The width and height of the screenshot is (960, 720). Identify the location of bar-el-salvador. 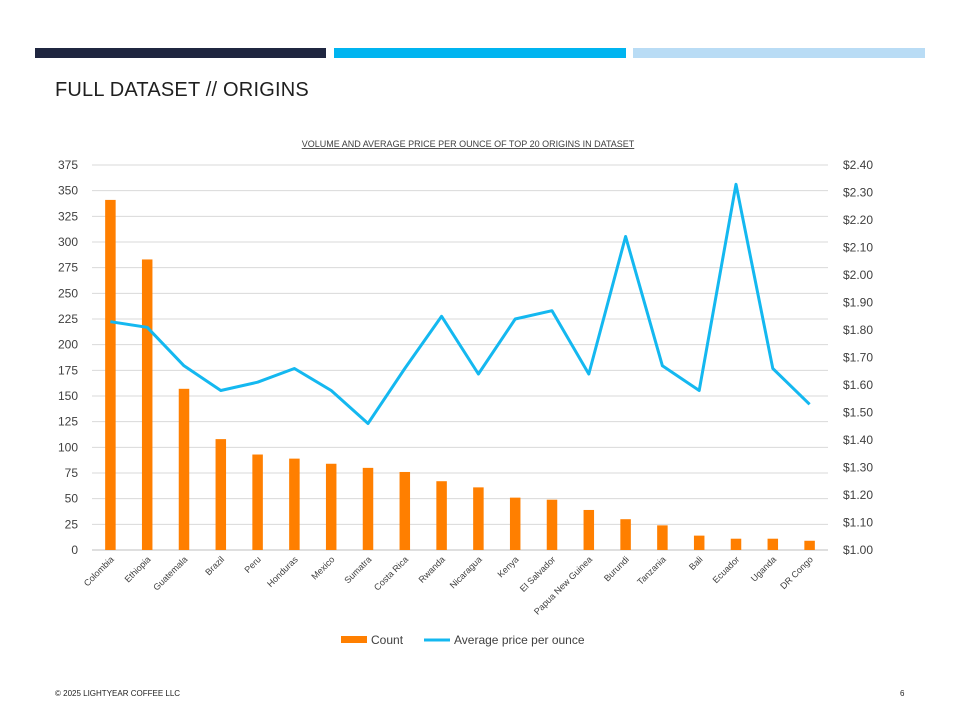
(552, 524).